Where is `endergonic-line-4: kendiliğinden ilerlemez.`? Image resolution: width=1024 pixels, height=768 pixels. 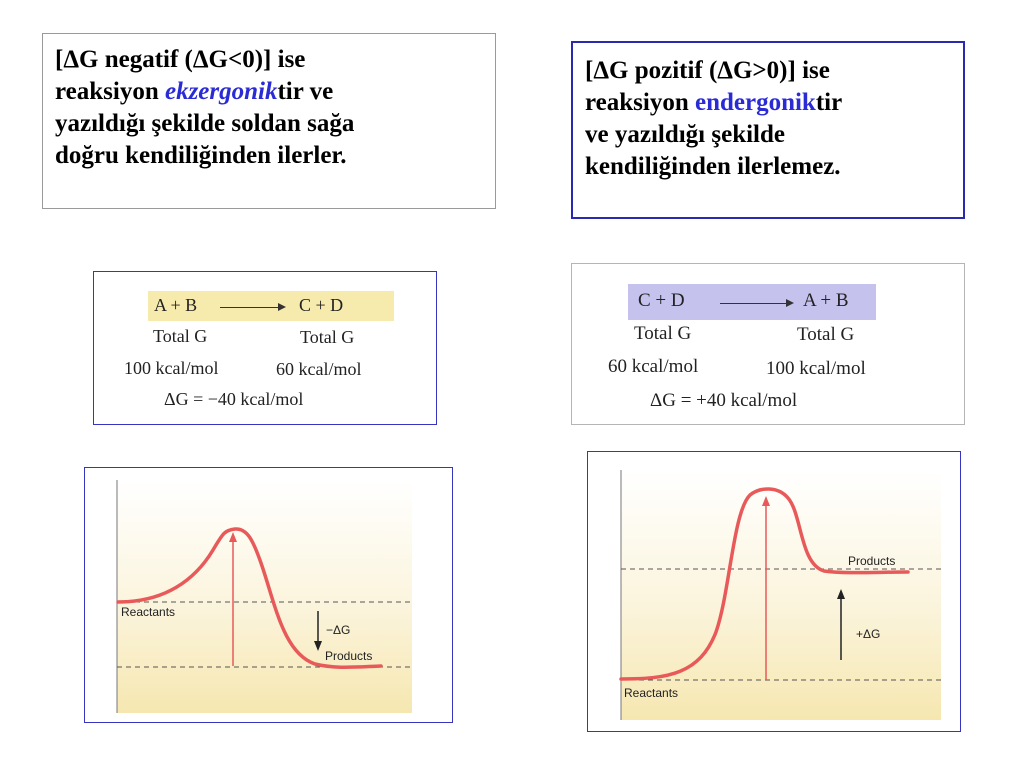 endergonic-line-4: kendiliğinden ilerlemez. is located at coordinates (713, 166).